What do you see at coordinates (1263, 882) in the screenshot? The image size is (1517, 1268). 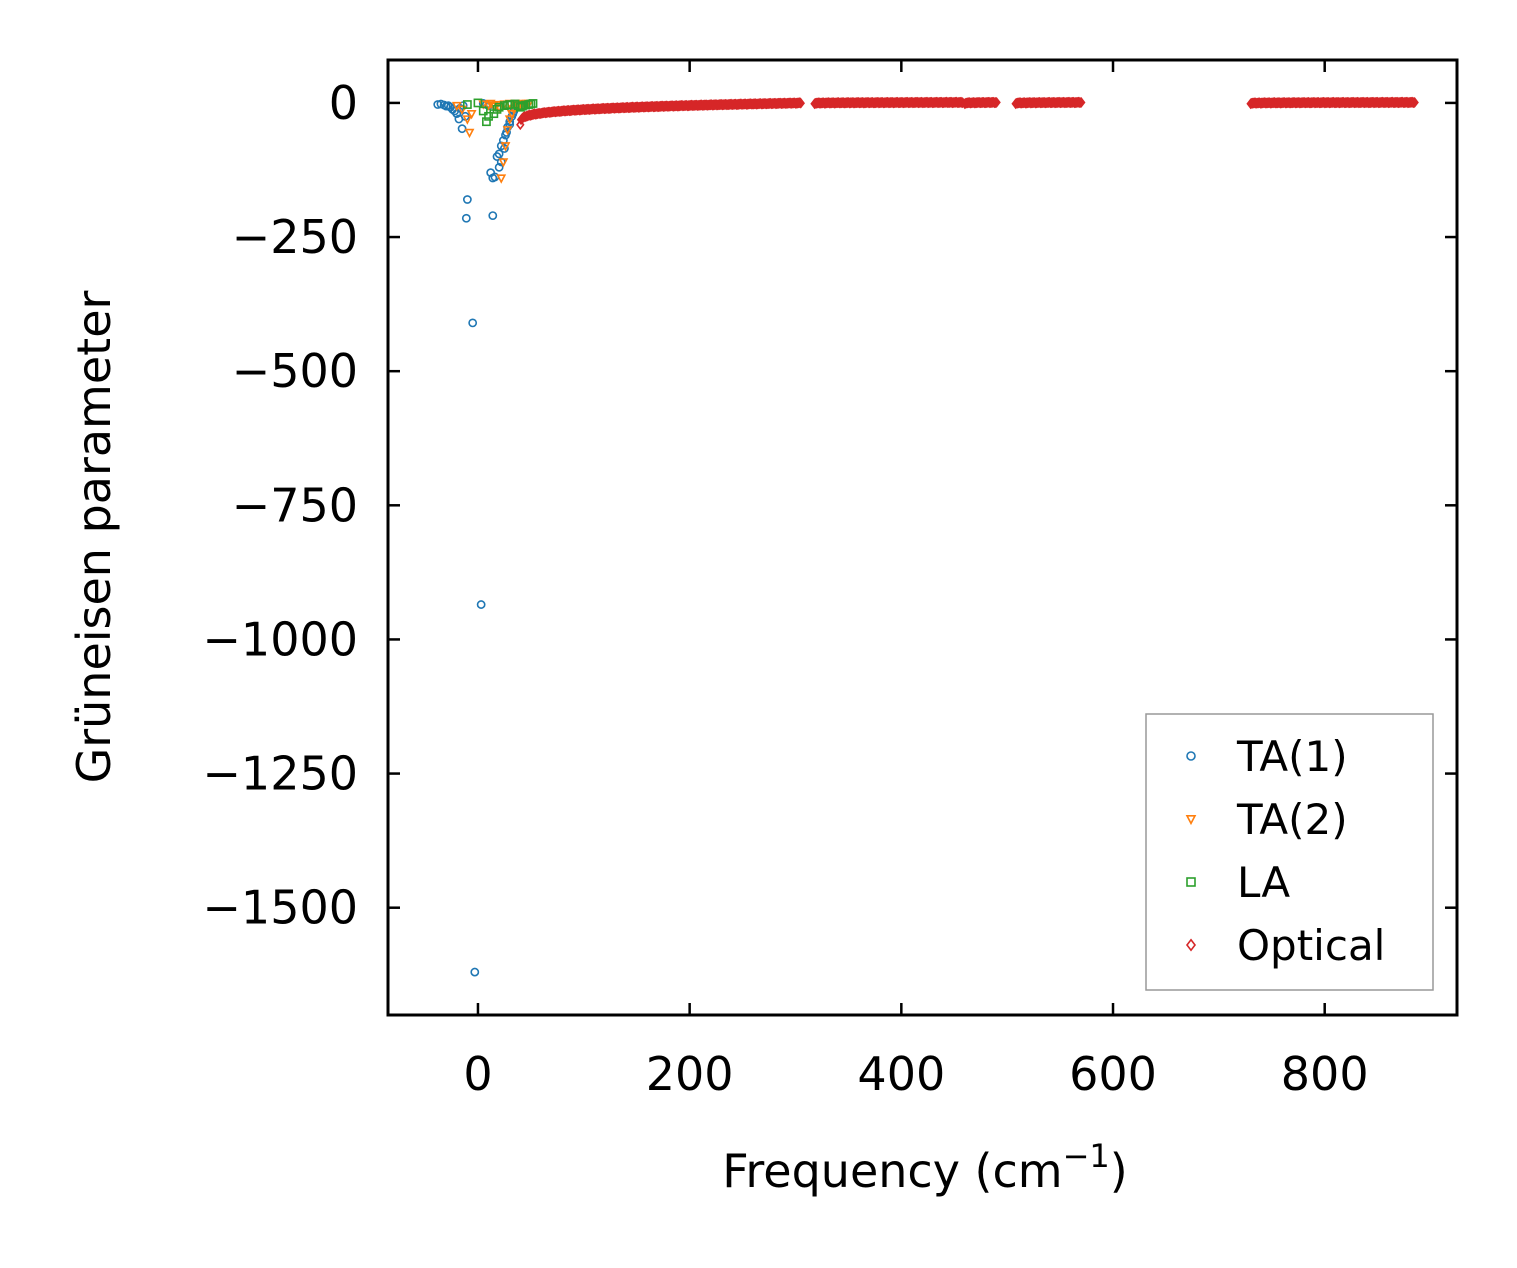 I see `legend-label: LA` at bounding box center [1263, 882].